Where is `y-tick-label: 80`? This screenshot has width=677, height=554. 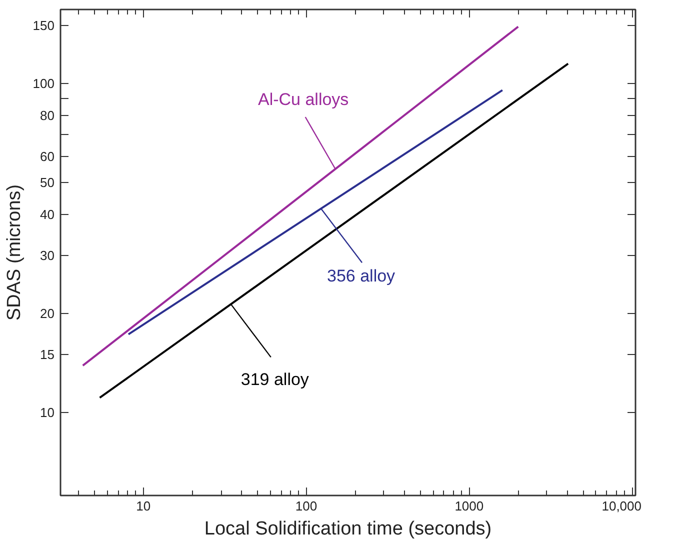
y-tick-label: 80 is located at coordinates (47, 116).